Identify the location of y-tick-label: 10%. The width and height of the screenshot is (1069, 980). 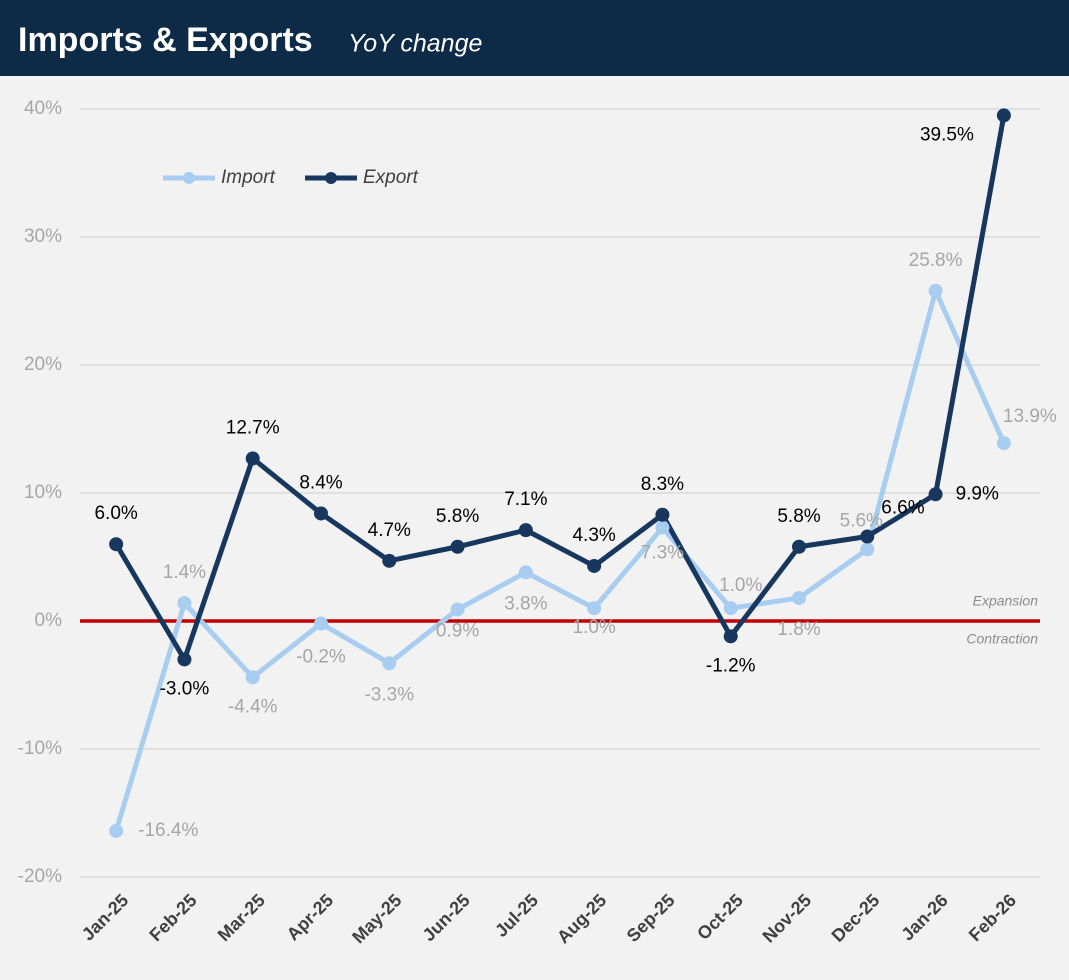
(43, 492).